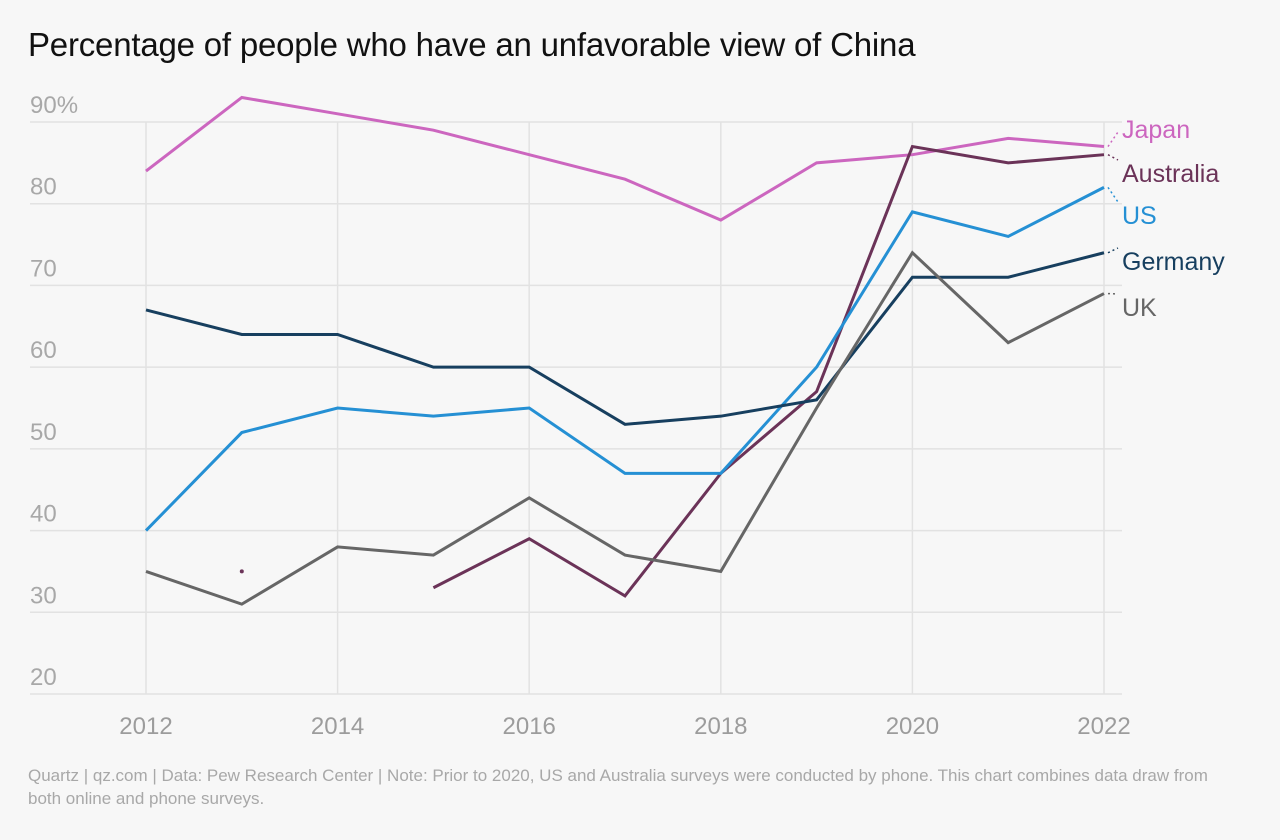 This screenshot has width=1280, height=840. I want to click on y-tick-label: 60, so click(43, 350).